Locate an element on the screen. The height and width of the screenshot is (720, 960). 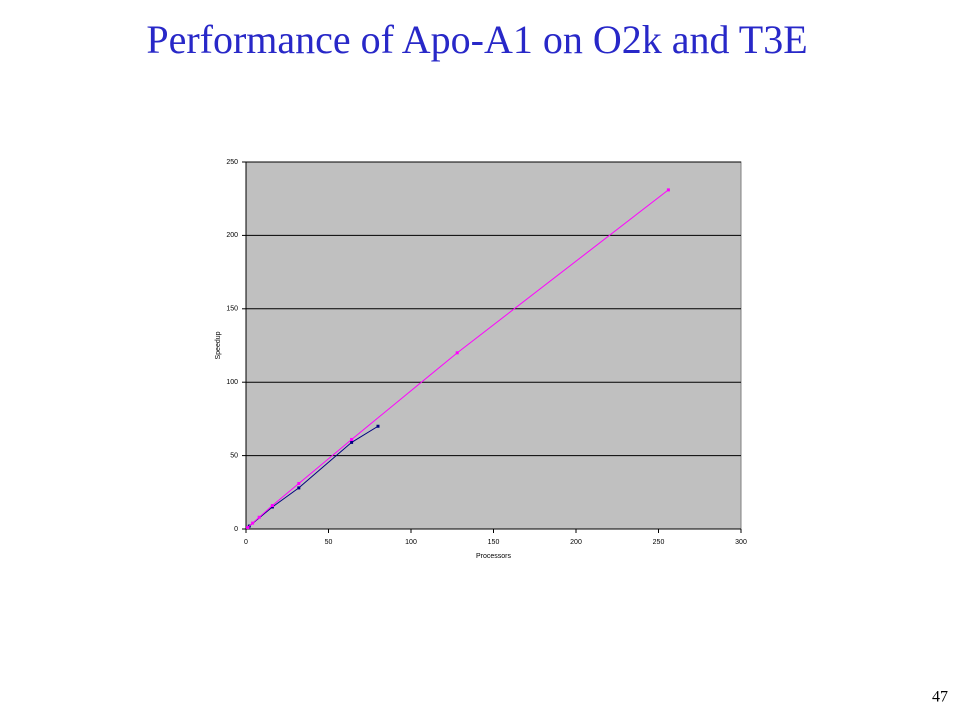
y-axis-title: Speedup is located at coordinates (218, 345).